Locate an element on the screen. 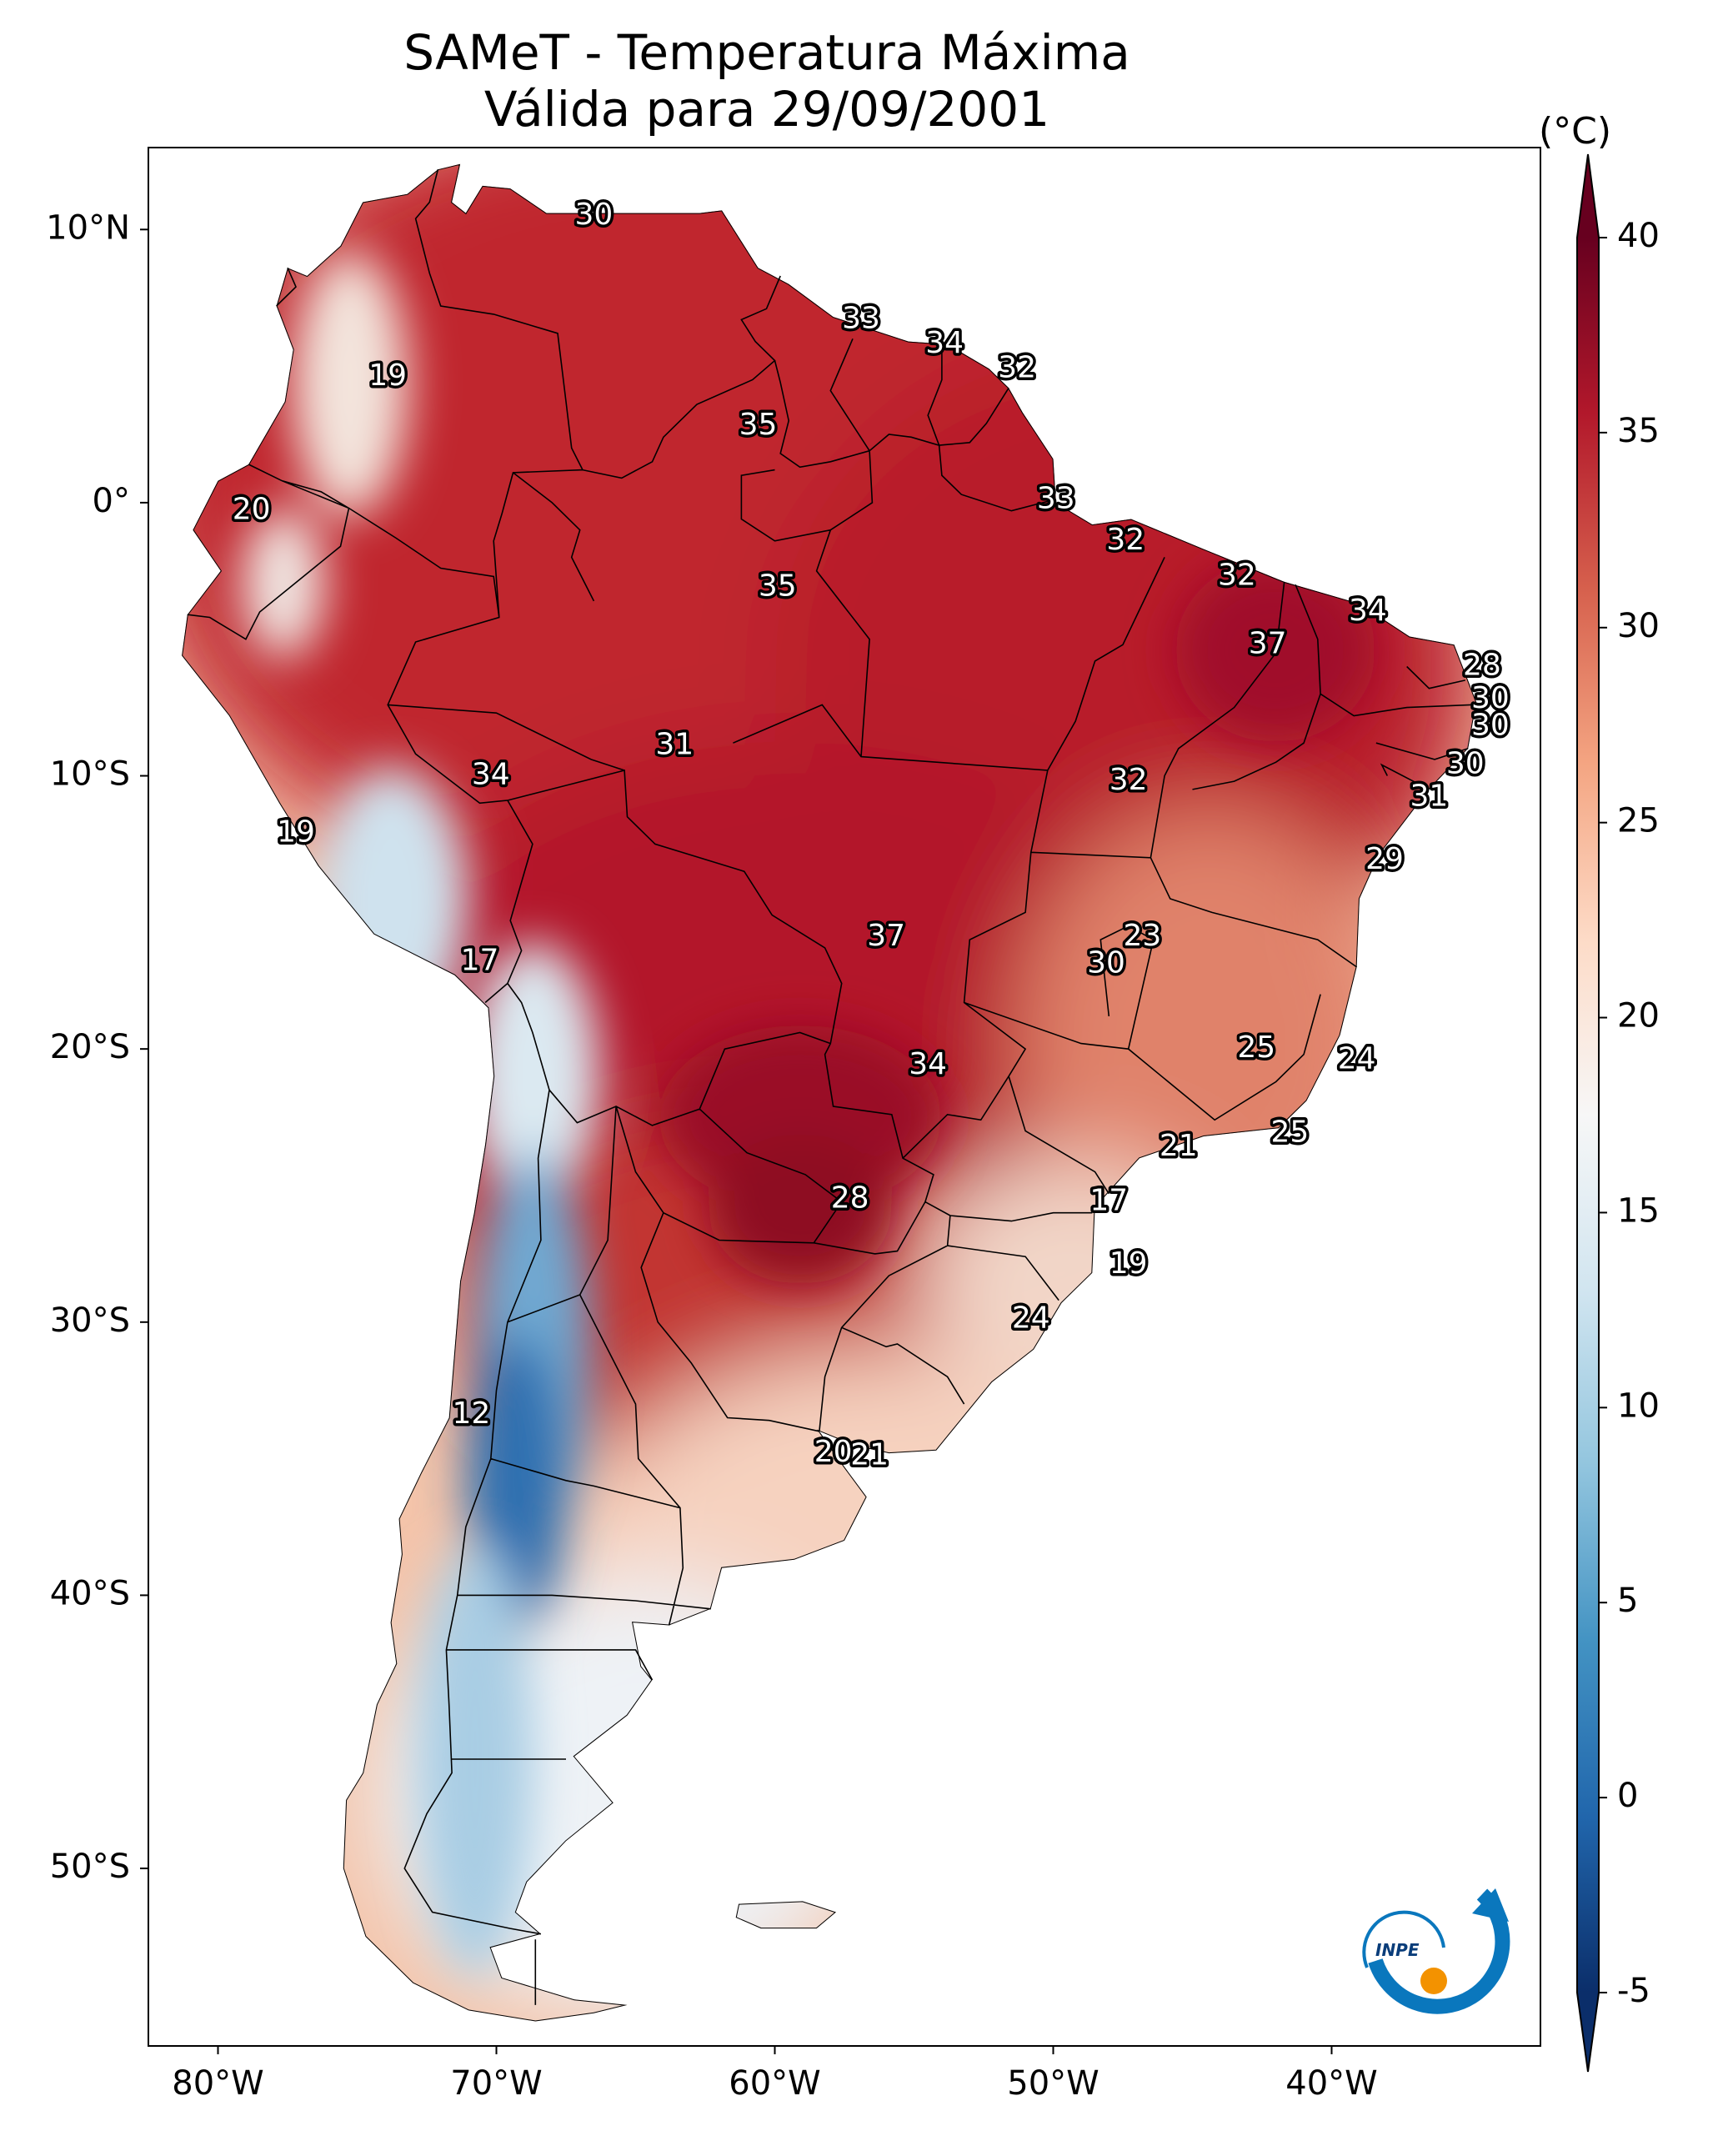  colorbar-tick-label: 10 is located at coordinates (1638, 1405).